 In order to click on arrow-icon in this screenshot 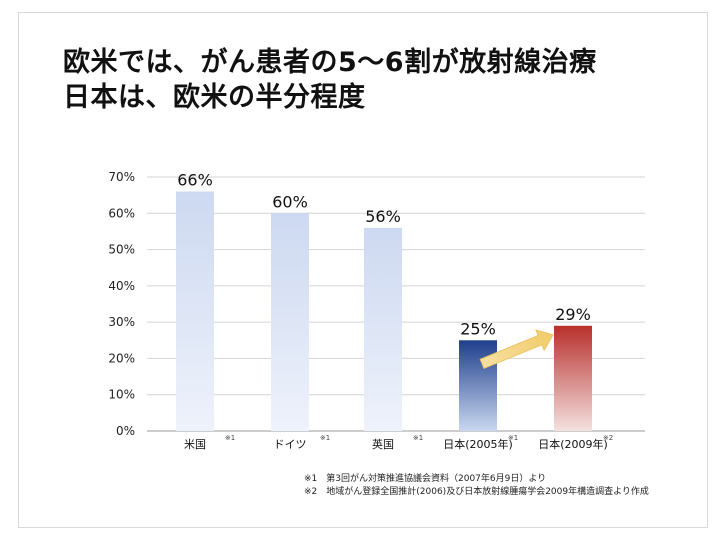, I will do `click(516, 349)`.